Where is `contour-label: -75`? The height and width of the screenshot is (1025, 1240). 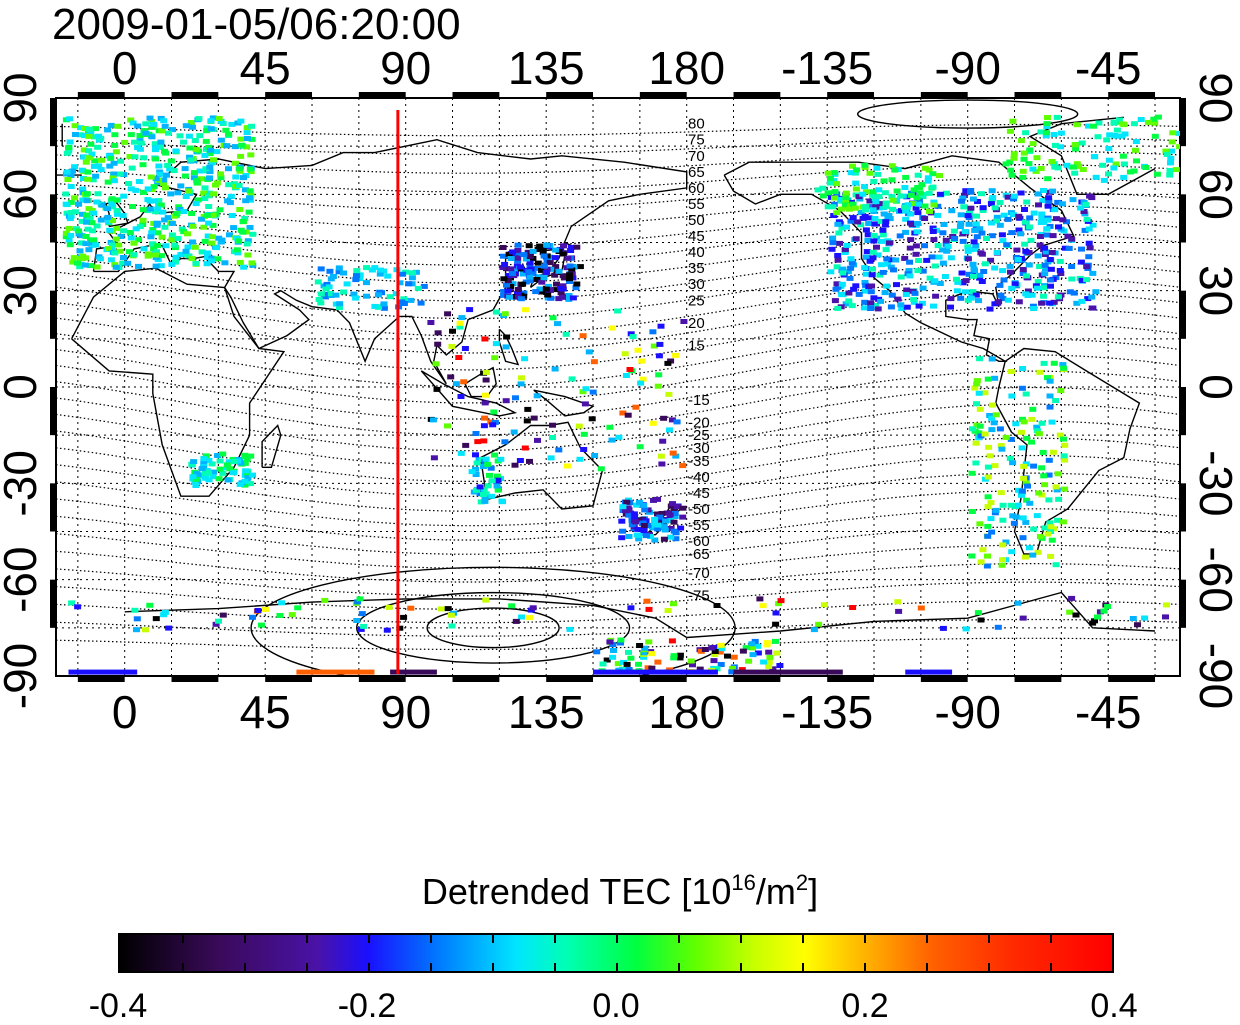
contour-label: -75 is located at coordinates (699, 596).